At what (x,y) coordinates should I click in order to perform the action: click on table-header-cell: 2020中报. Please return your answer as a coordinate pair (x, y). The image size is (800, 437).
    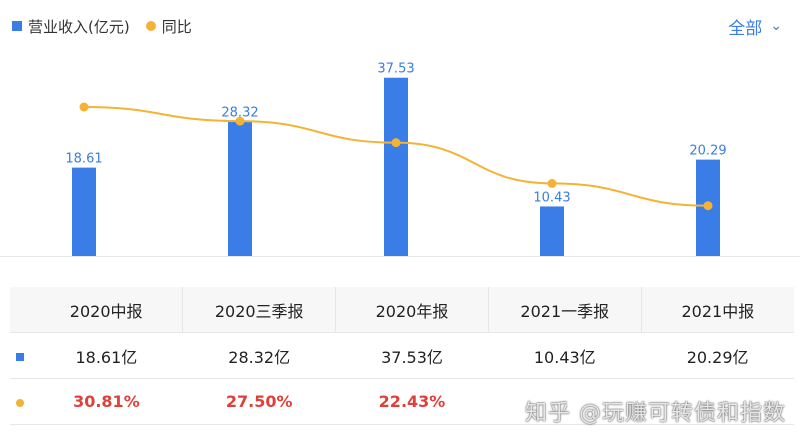
    Looking at the image, I should click on (107, 310).